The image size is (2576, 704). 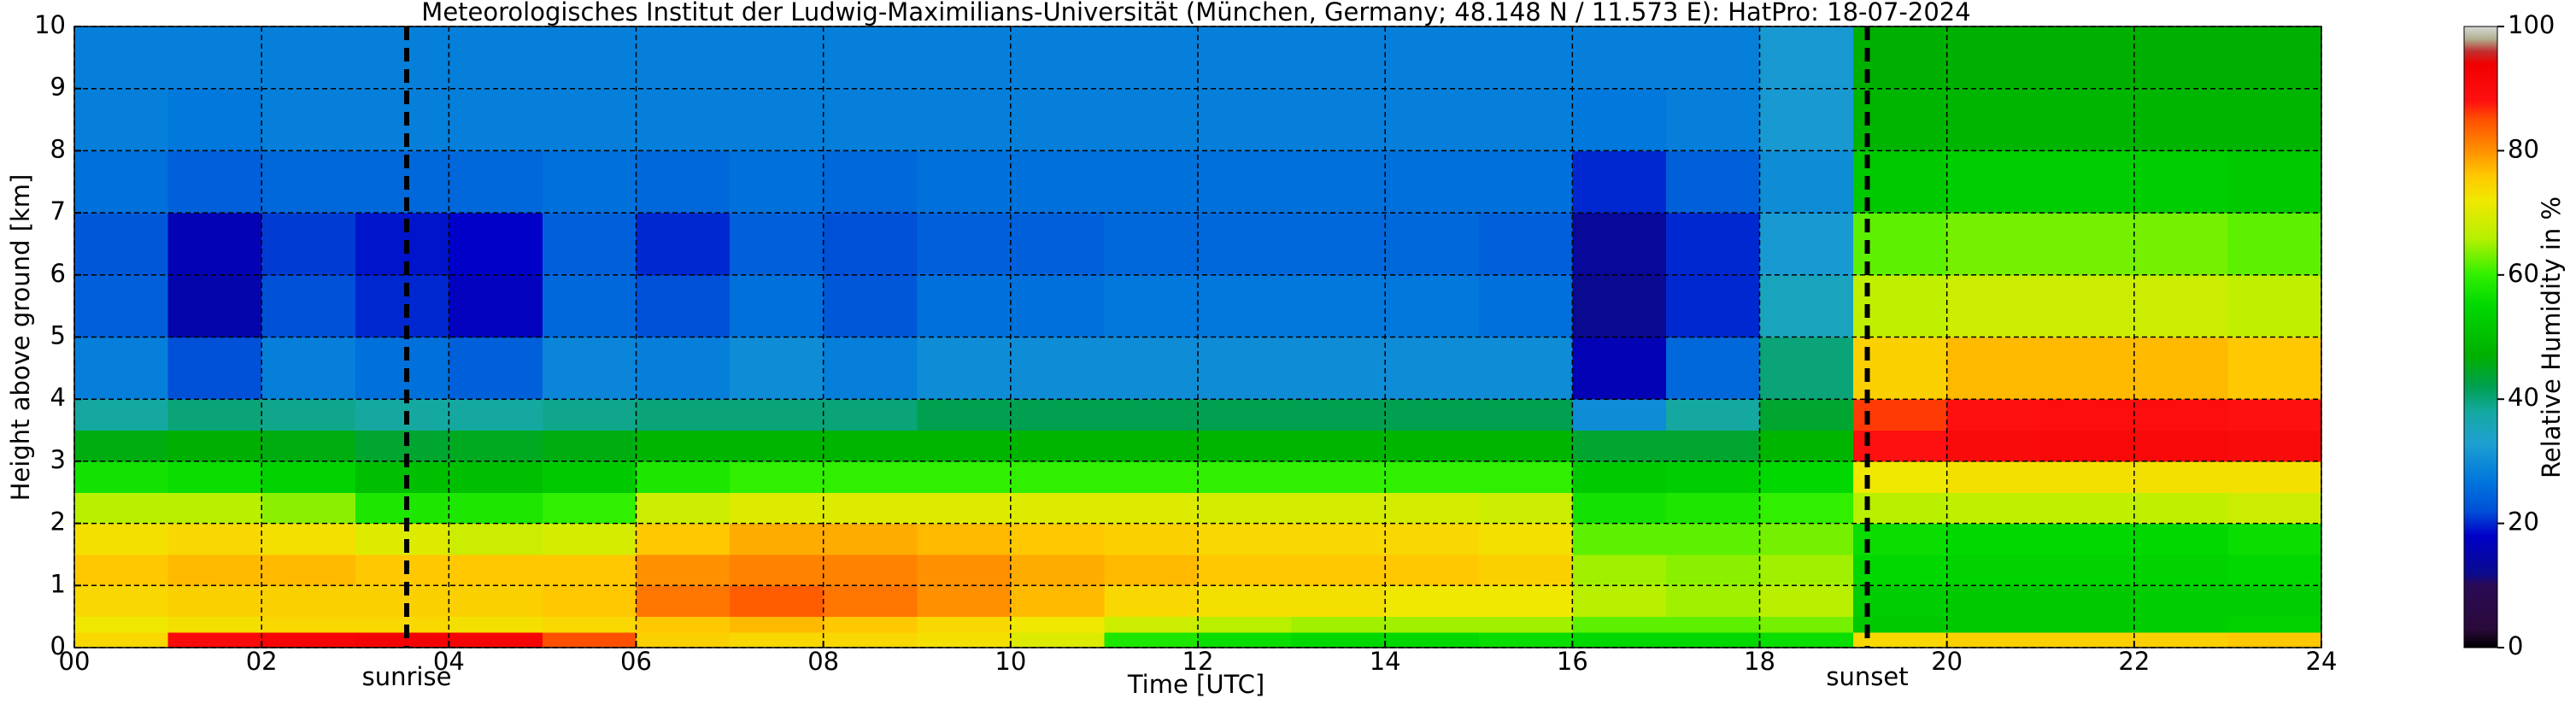 What do you see at coordinates (2531, 24) in the screenshot?
I see `colorbar-tick-label: 100` at bounding box center [2531, 24].